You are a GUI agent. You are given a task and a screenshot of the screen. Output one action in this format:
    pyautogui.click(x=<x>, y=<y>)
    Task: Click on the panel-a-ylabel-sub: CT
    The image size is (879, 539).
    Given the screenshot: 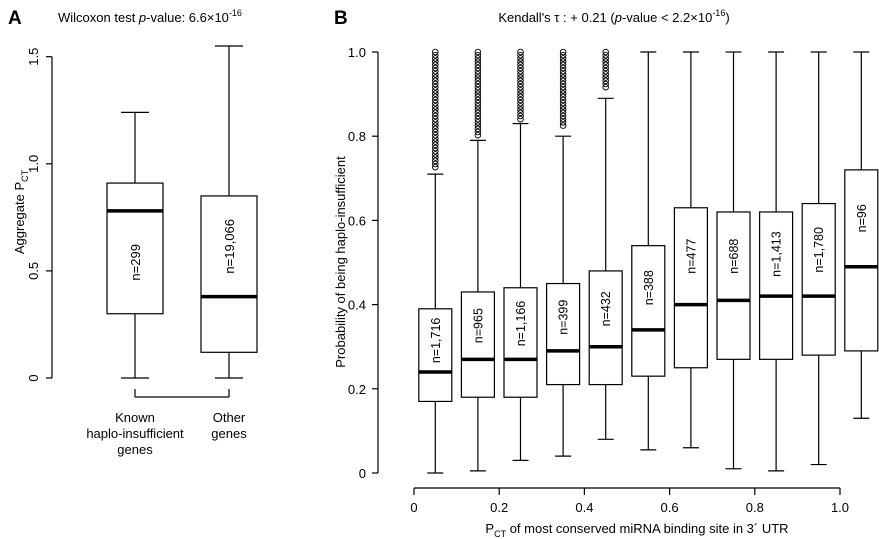 What is the action you would take?
    pyautogui.click(x=25, y=175)
    